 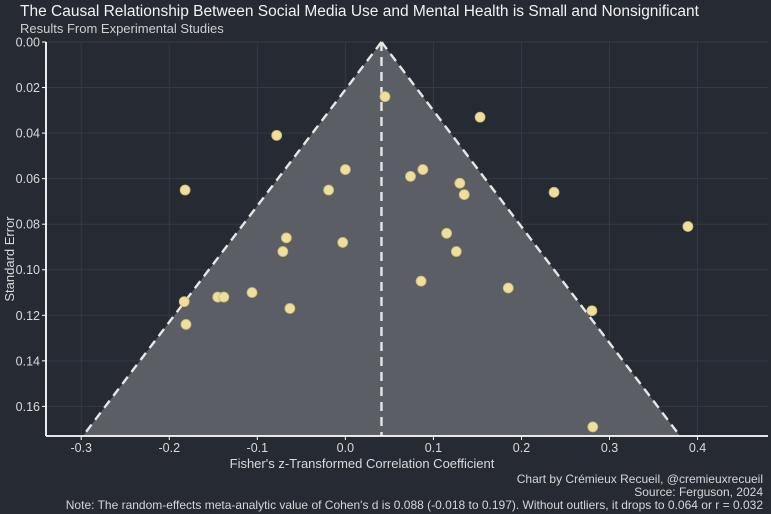 What do you see at coordinates (697, 448) in the screenshot?
I see `x-tick-label: 0.4` at bounding box center [697, 448].